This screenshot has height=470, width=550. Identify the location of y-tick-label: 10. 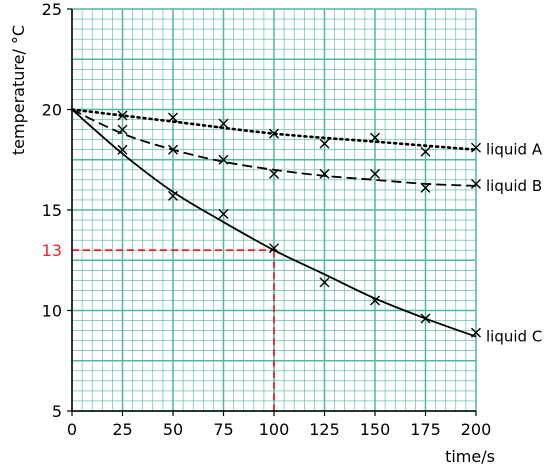
(52, 311).